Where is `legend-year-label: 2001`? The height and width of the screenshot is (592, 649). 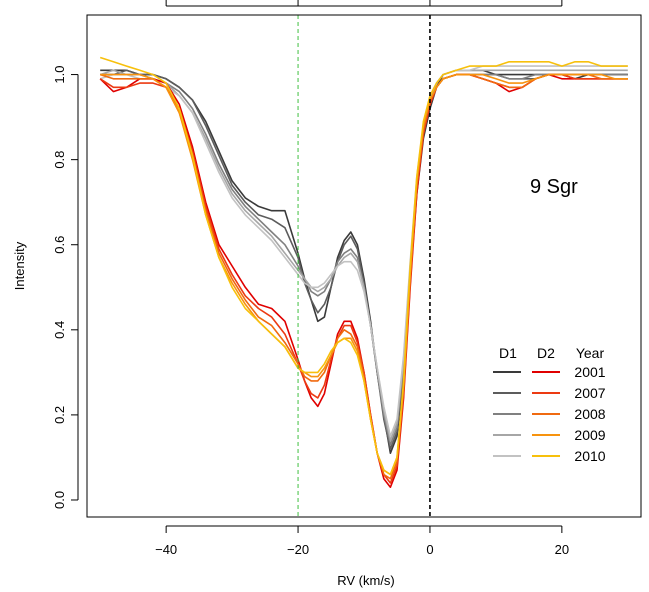
legend-year-label: 2001 is located at coordinates (589, 372).